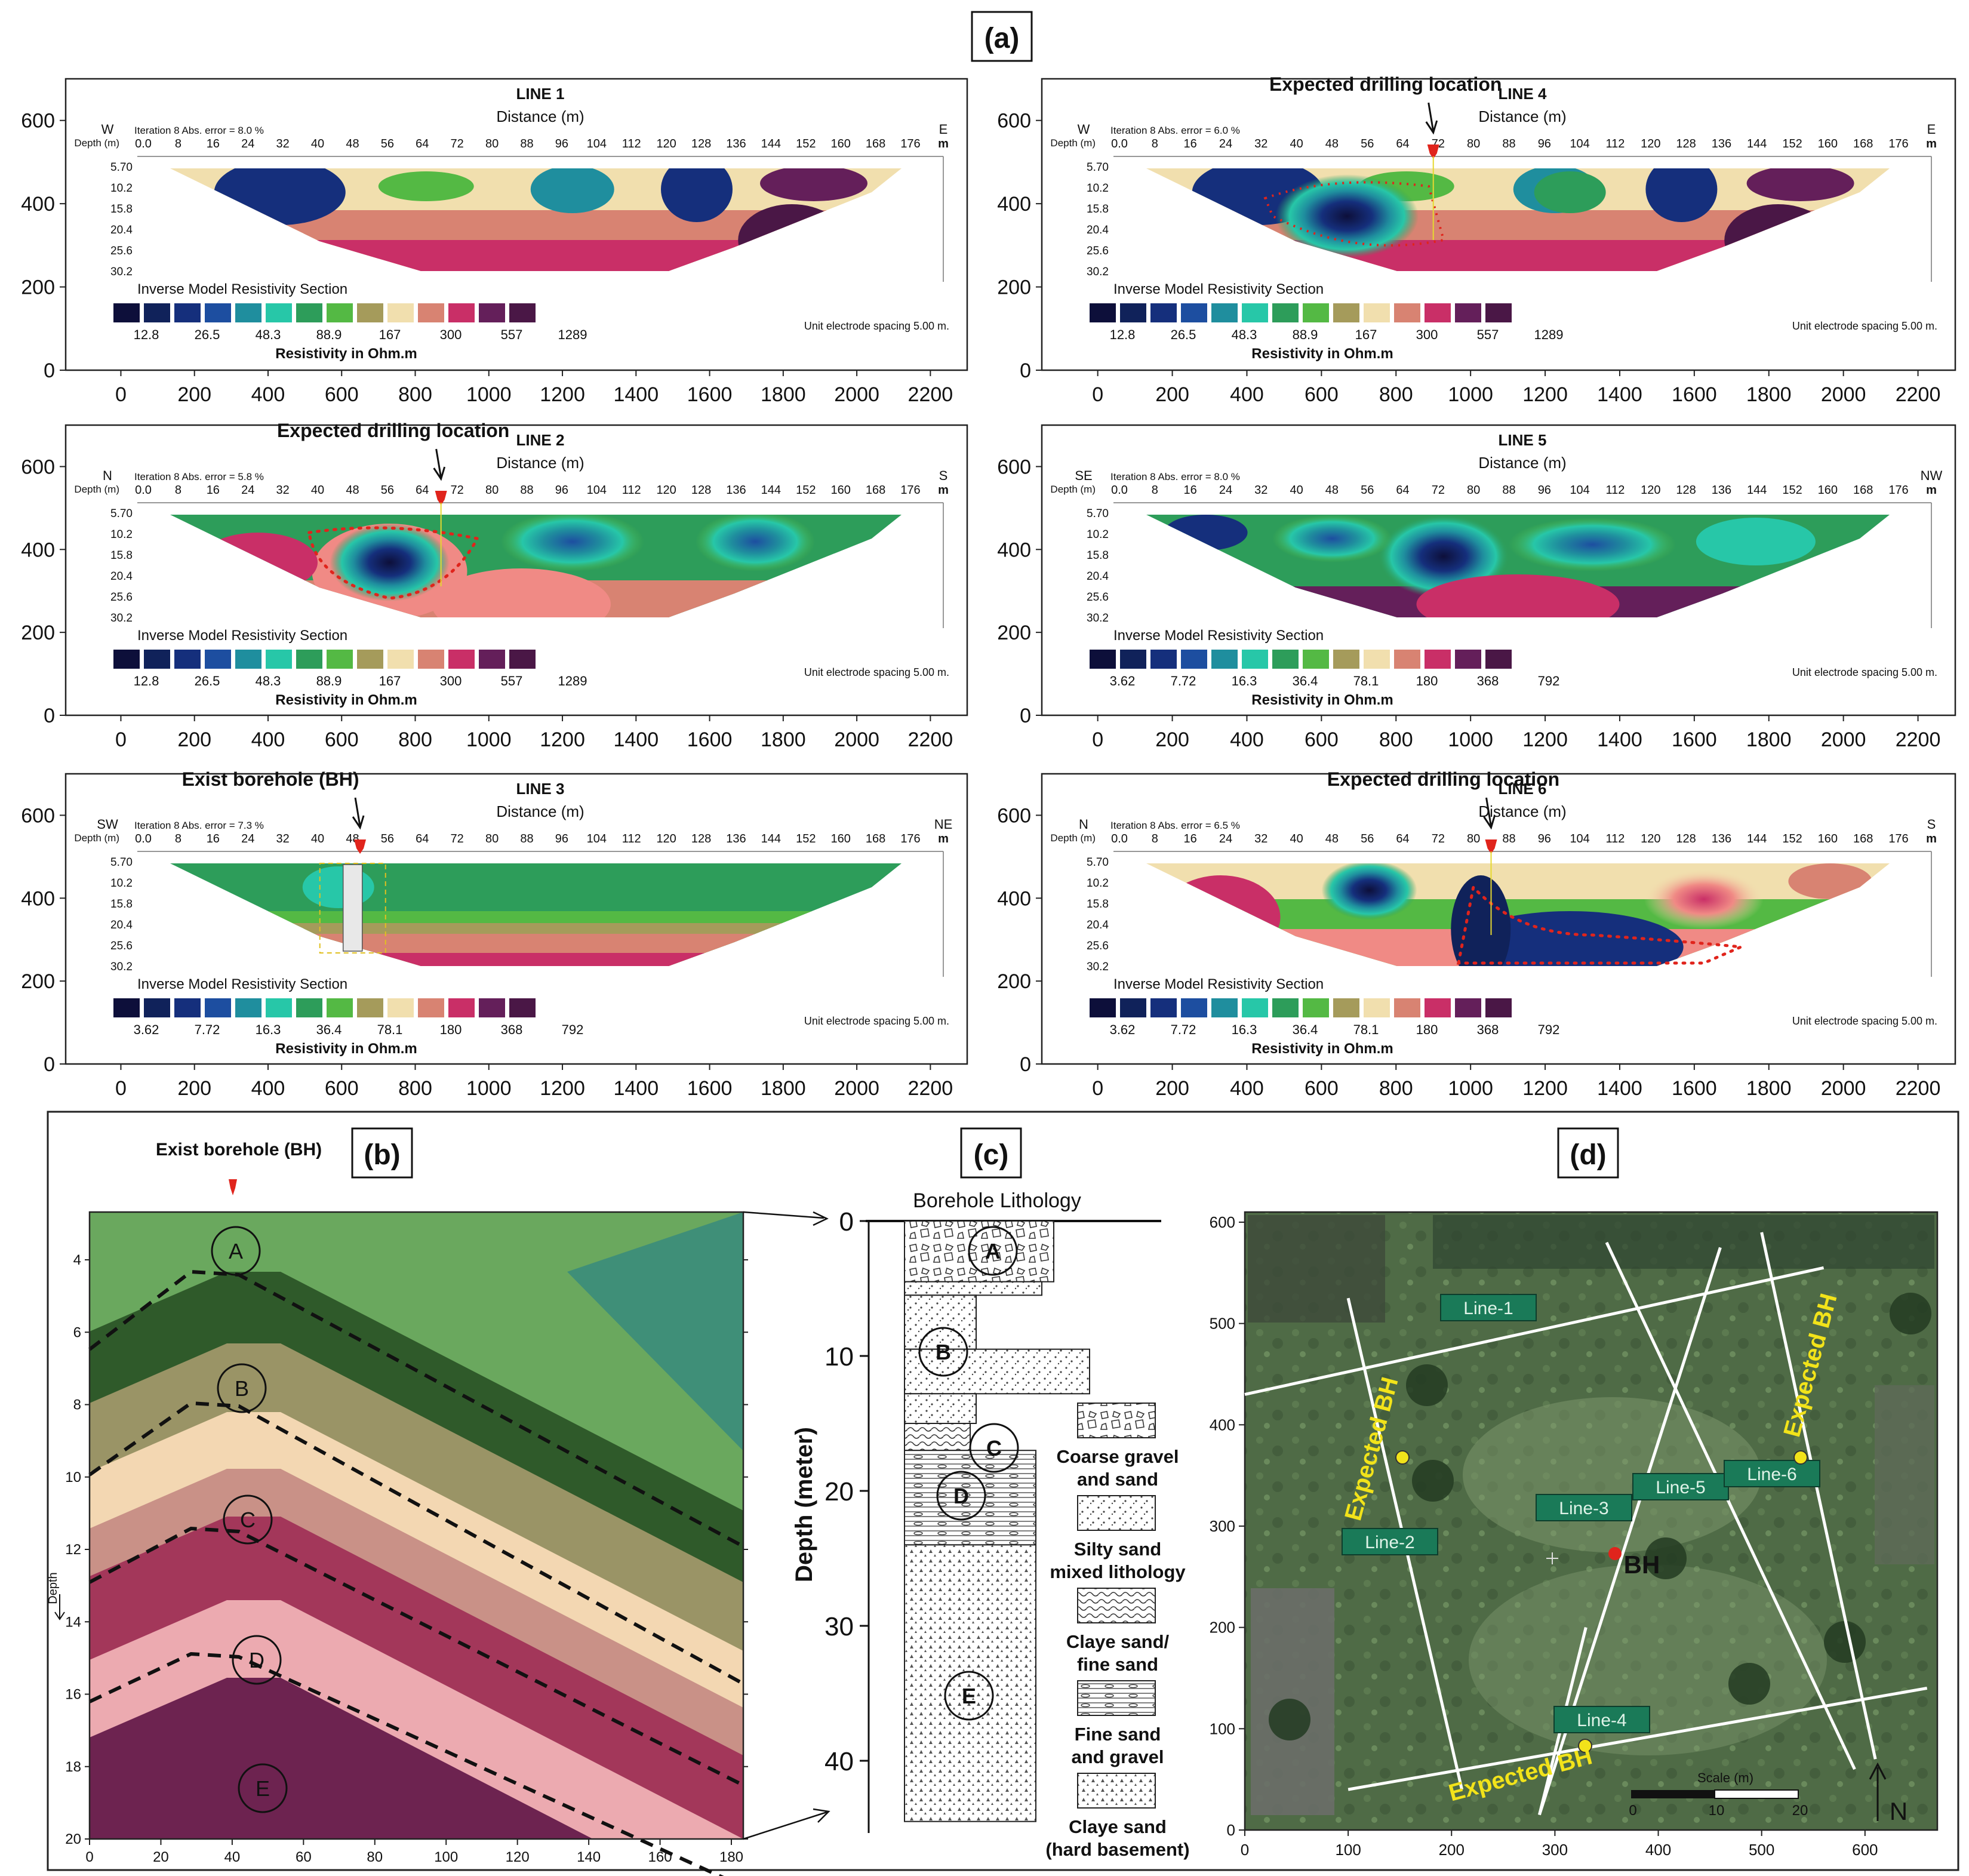  What do you see at coordinates (1843, 1088) in the screenshot?
I see `x-tick-label: 2000` at bounding box center [1843, 1088].